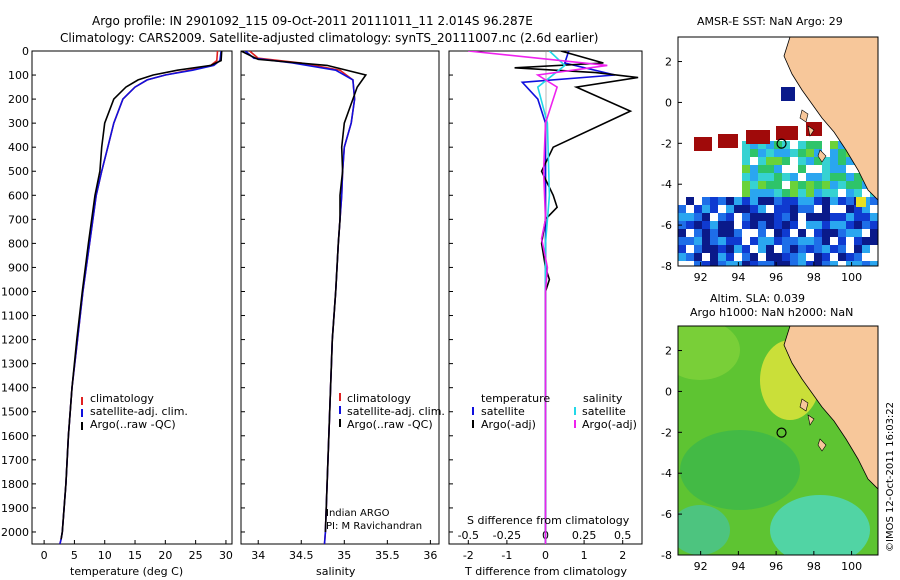 The height and width of the screenshot is (580, 900). Describe the element at coordinates (623, 535) in the screenshot. I see `s-tick-label: 0.5` at that location.